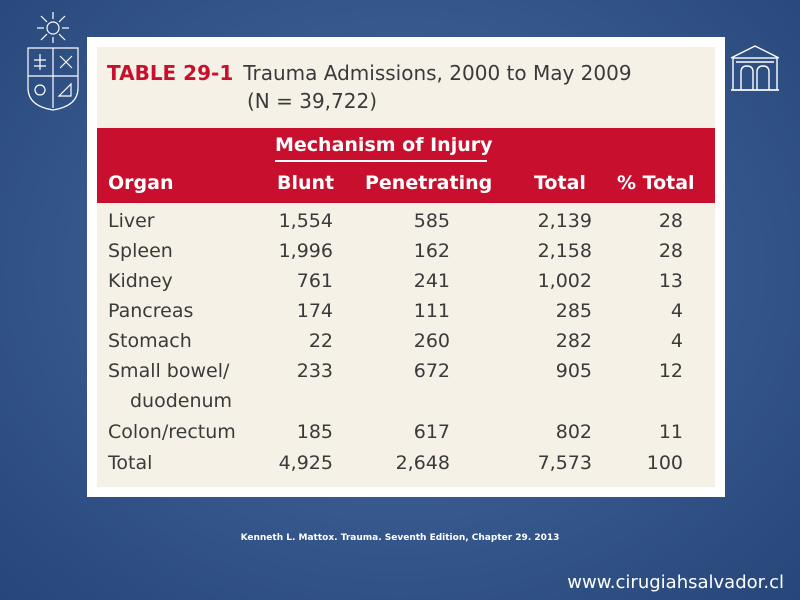  What do you see at coordinates (560, 183) in the screenshot?
I see `header-total: Total` at bounding box center [560, 183].